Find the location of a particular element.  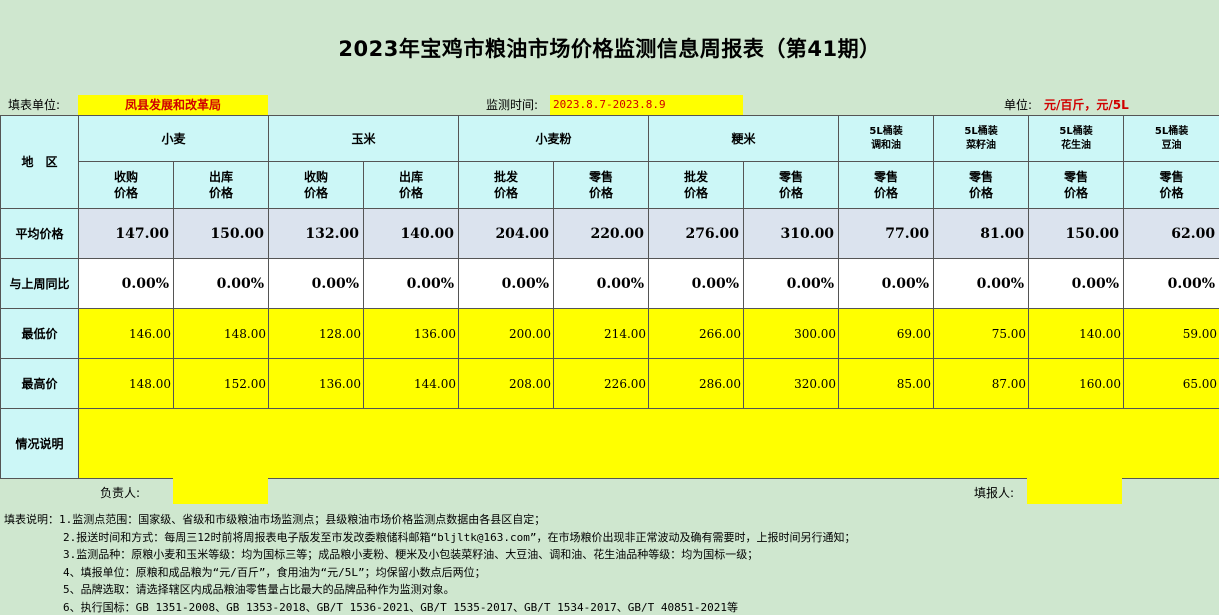

min-price-cell: 300.00 is located at coordinates (791, 333).